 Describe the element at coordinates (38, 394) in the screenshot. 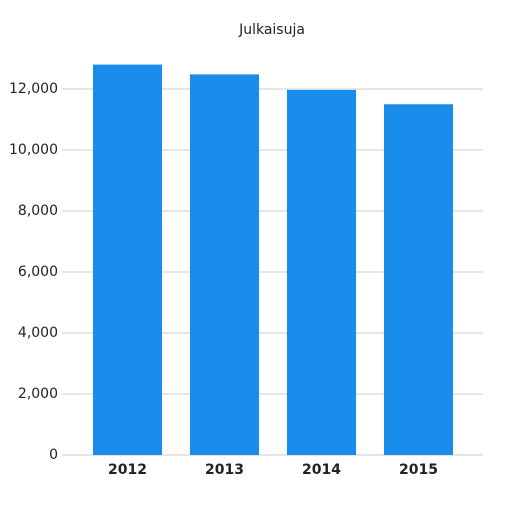

I see `y-tick-label: 2,000` at that location.